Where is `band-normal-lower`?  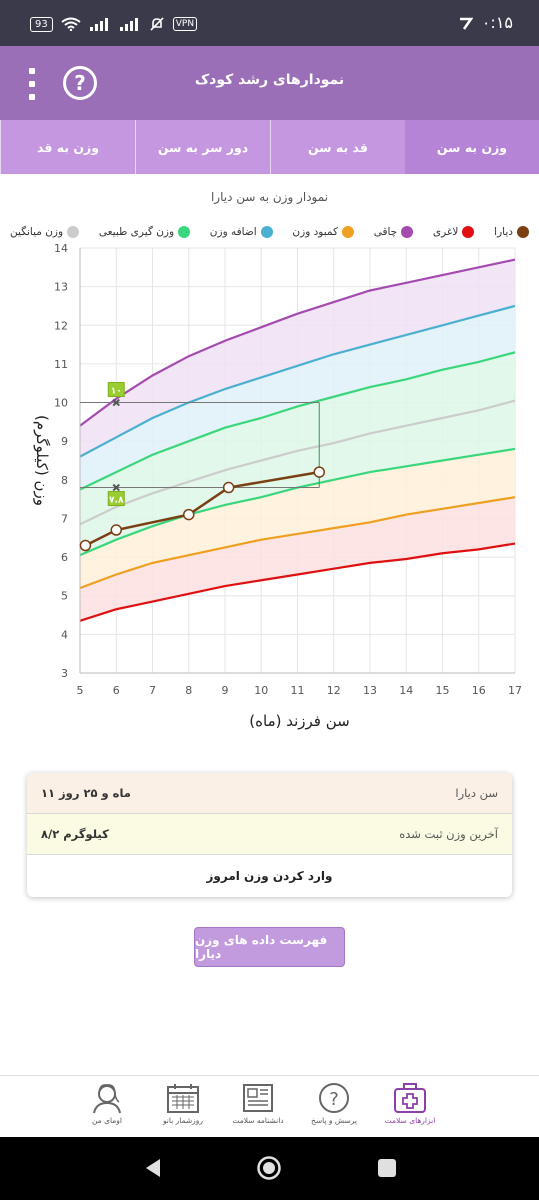 band-normal-lower is located at coordinates (297, 478).